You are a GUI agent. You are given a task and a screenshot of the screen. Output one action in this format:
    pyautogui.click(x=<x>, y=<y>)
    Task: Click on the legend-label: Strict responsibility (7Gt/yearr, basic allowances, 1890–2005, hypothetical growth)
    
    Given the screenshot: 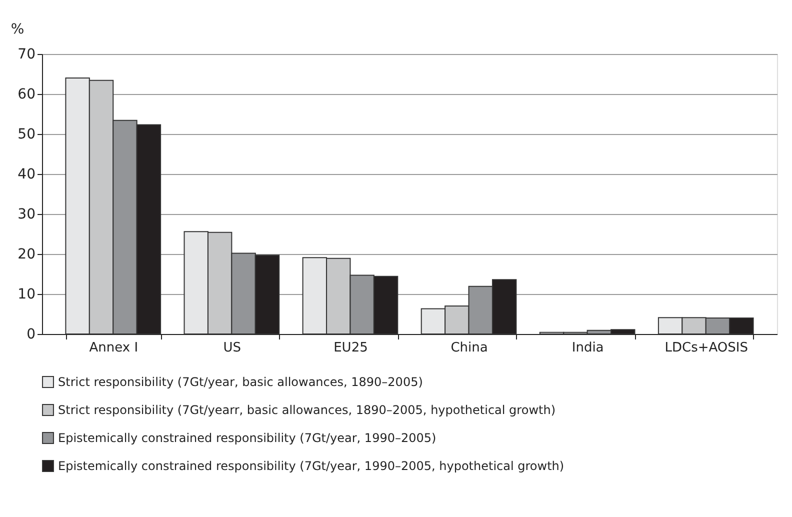 What is the action you would take?
    pyautogui.click(x=307, y=410)
    